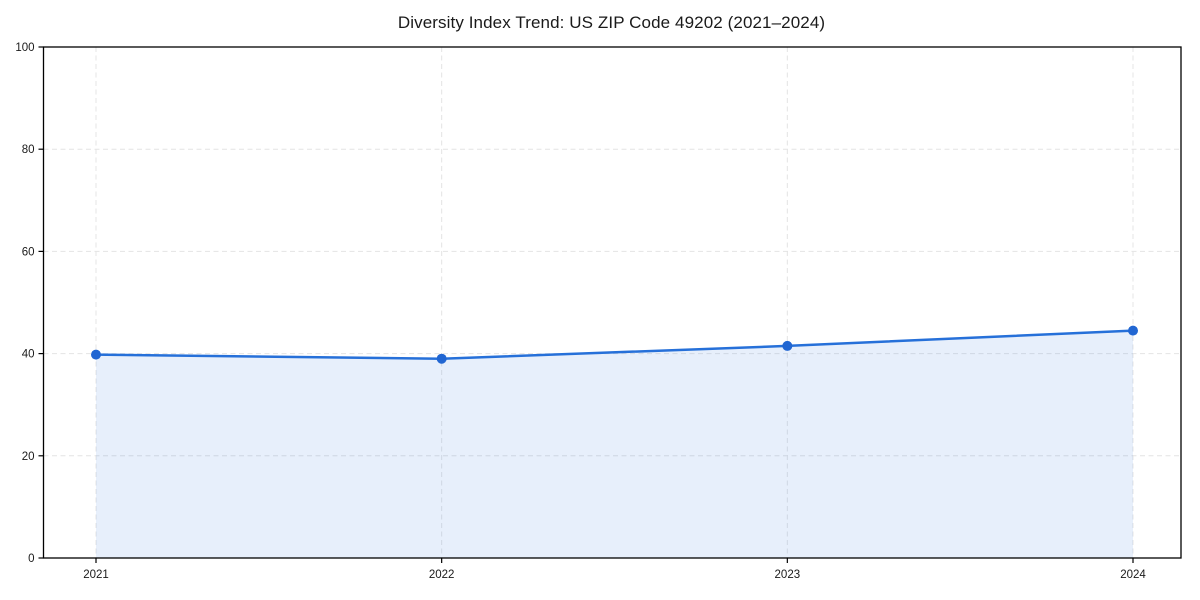  I want to click on trend-line, so click(614, 344).